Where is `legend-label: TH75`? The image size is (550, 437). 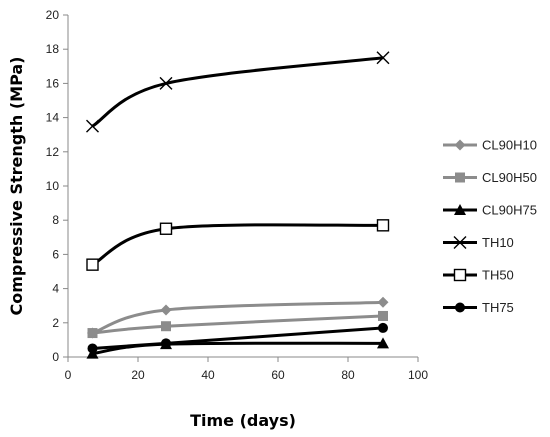 legend-label: TH75 is located at coordinates (498, 307).